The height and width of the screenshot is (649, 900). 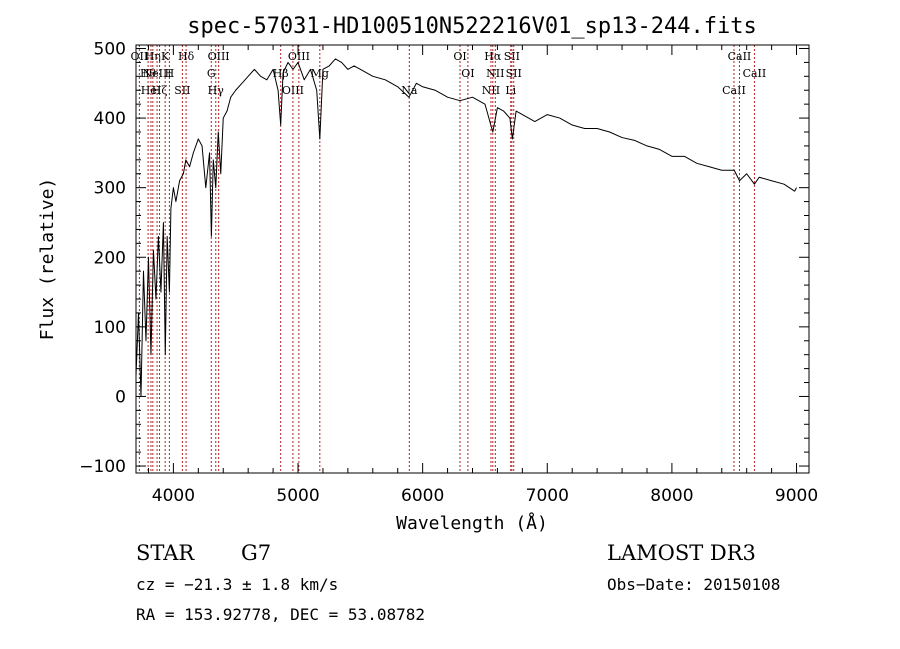 I want to click on line-marker-label: NeIII, so click(x=156, y=73).